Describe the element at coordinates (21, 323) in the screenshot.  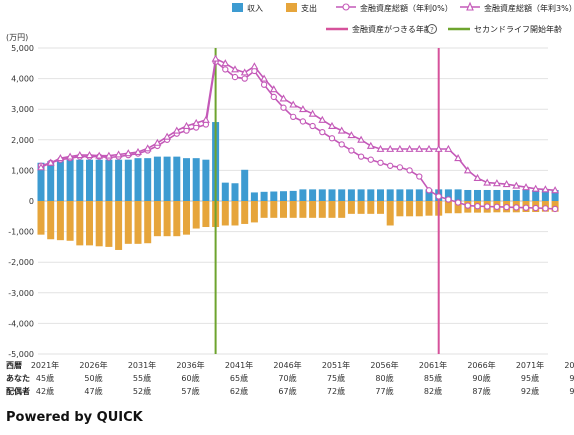
I see `y-tick-label: -4,000` at that location.